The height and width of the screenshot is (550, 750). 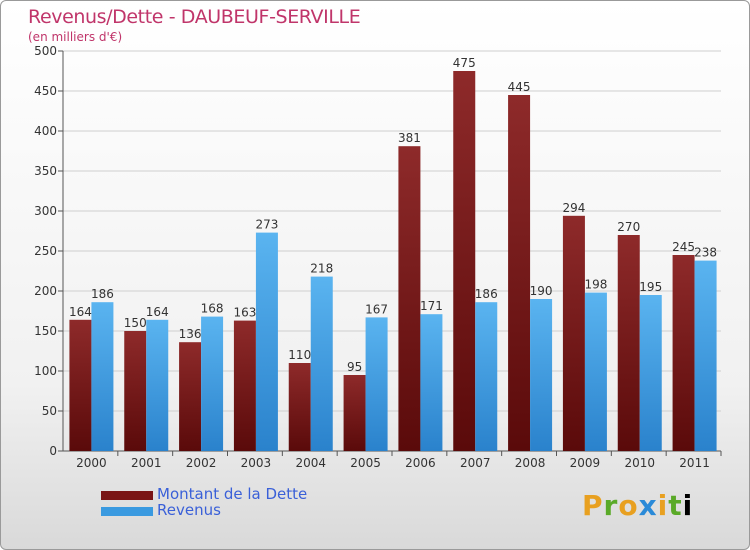 I want to click on y-tick-label-150: 150, so click(x=45, y=331).